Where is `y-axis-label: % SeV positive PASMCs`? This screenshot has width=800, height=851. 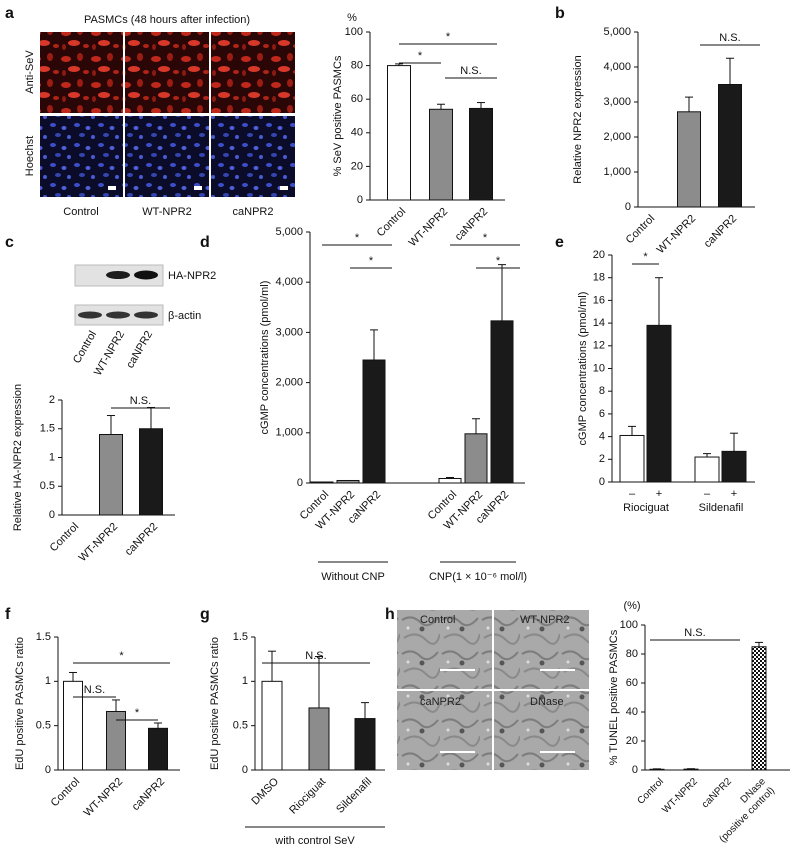 y-axis-label: % SeV positive PASMCs is located at coordinates (338, 115).